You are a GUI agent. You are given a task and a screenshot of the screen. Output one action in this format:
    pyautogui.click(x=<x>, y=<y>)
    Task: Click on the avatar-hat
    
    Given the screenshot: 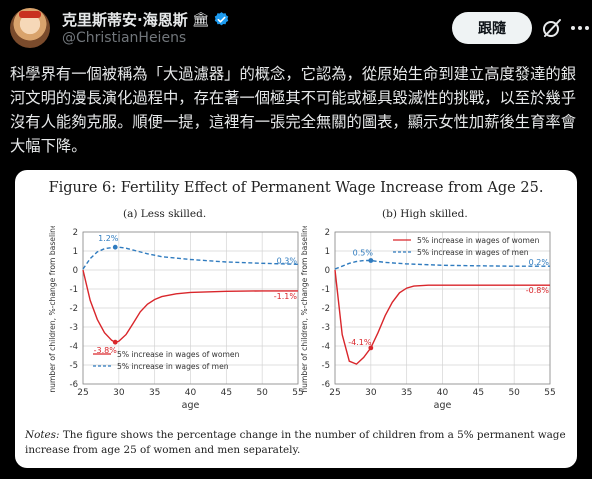 What is the action you would take?
    pyautogui.click(x=30, y=14)
    